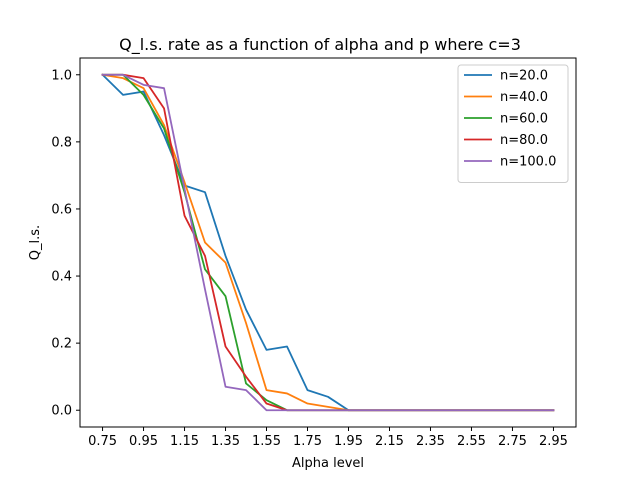 The height and width of the screenshot is (480, 640). Describe the element at coordinates (61, 75) in the screenshot. I see `y-tick-label: 1.0` at that location.